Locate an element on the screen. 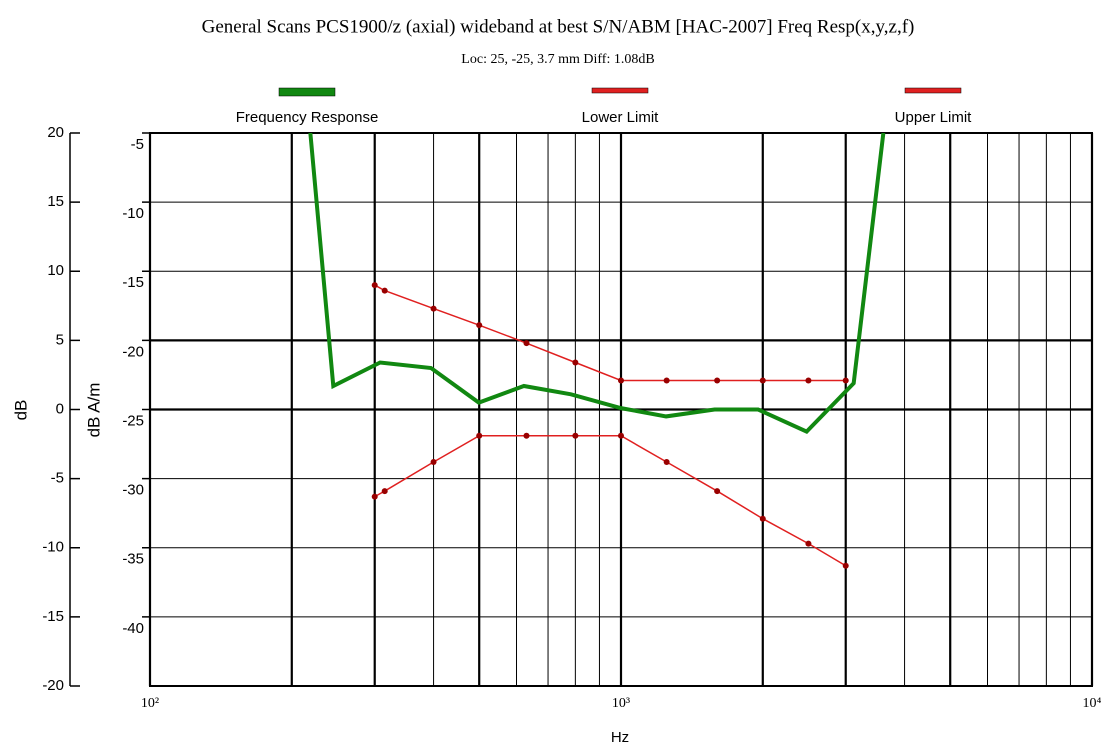 The width and height of the screenshot is (1117, 749). y2-axis-label: dB A/m is located at coordinates (93, 410).